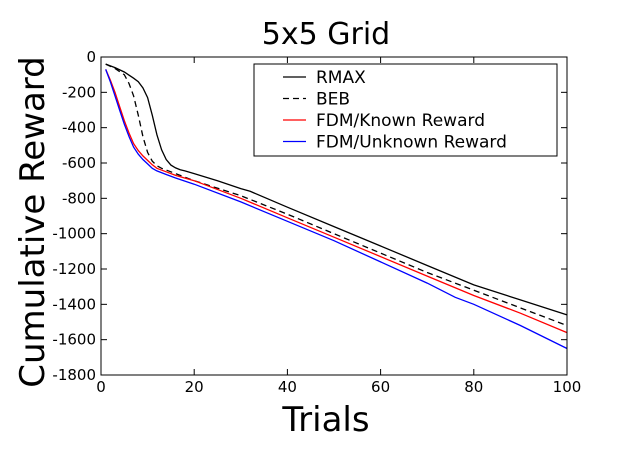 This screenshot has width=636, height=449. What do you see at coordinates (33, 221) in the screenshot?
I see `y-axis-label: Cumulative Reward` at bounding box center [33, 221].